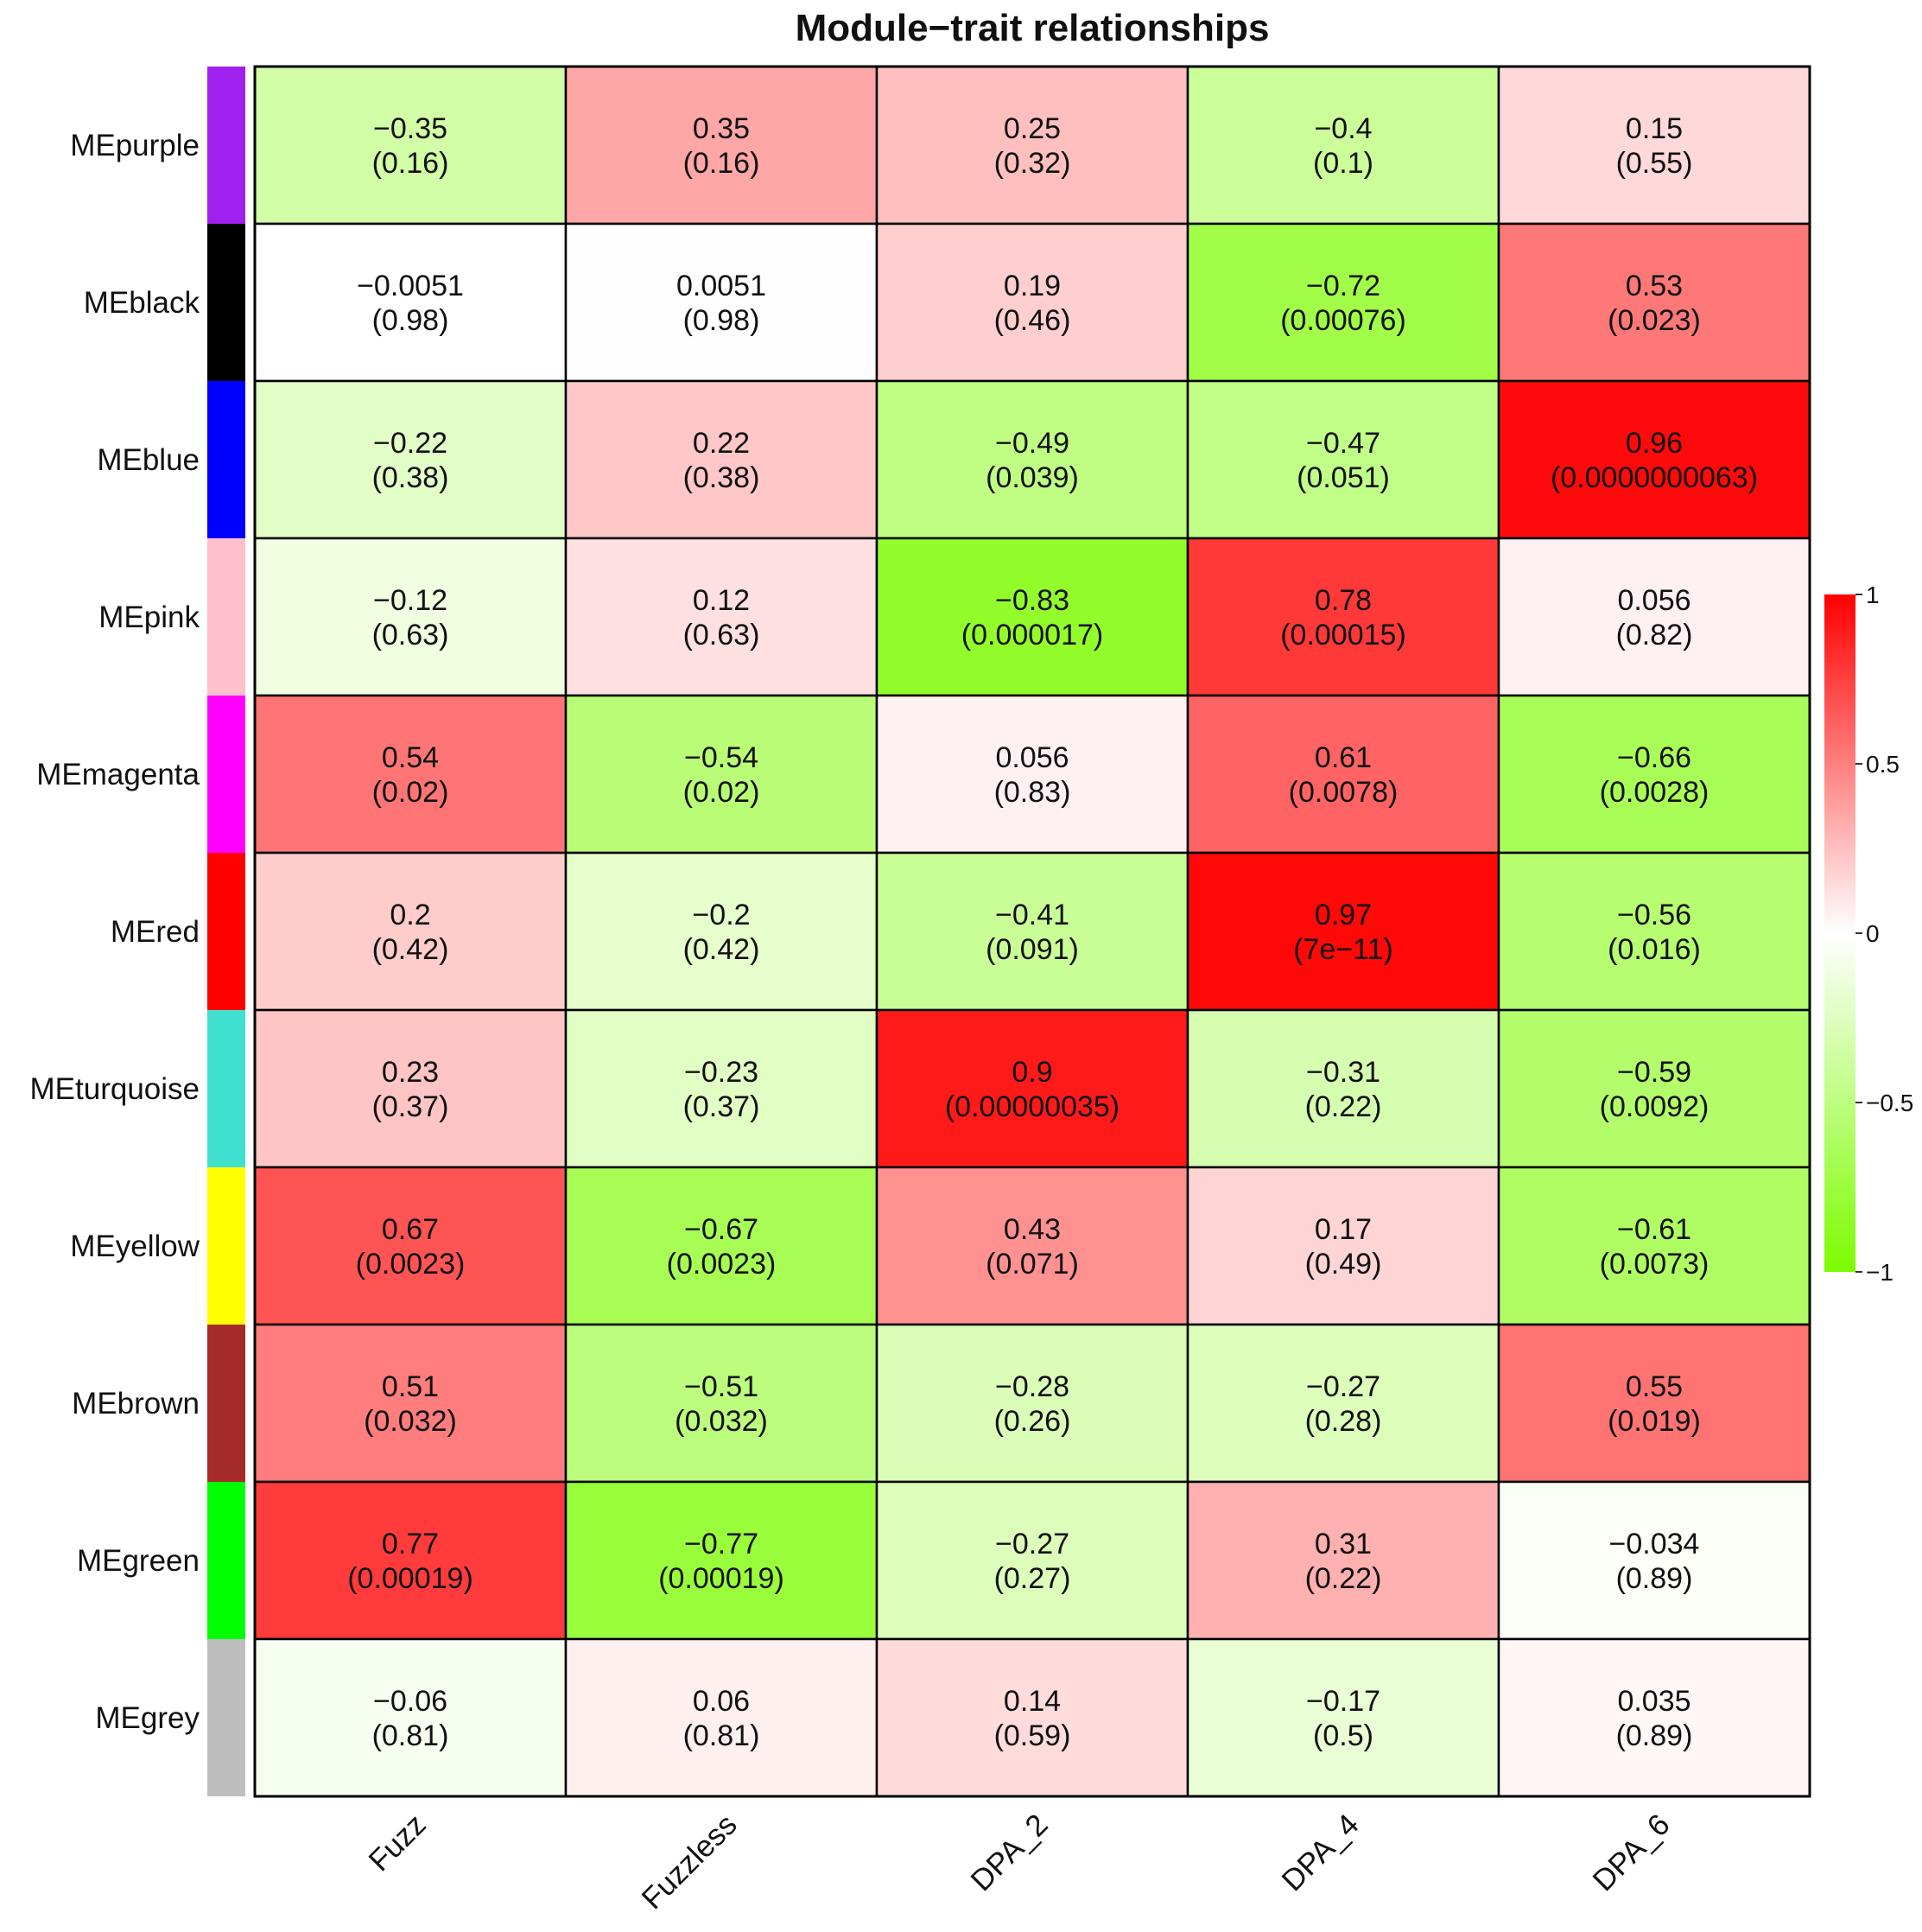 The width and height of the screenshot is (1922, 1932). What do you see at coordinates (1343, 477) in the screenshot?
I see `cell-pvalue: (0.051)` at bounding box center [1343, 477].